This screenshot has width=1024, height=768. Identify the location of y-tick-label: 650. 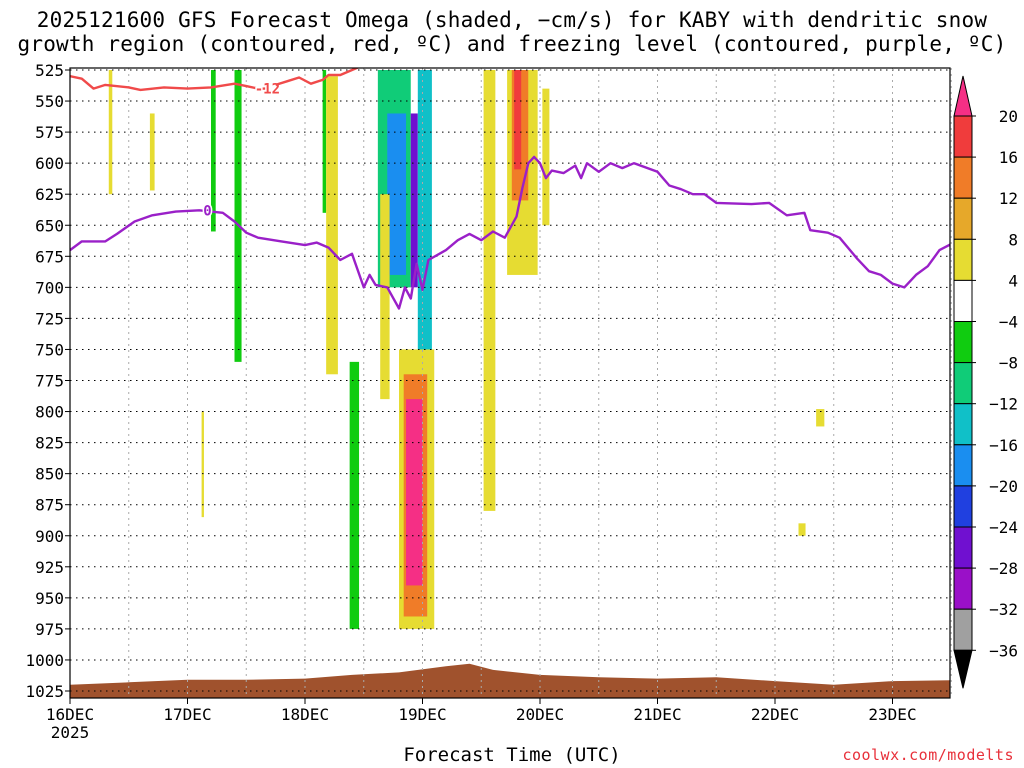
(49, 225).